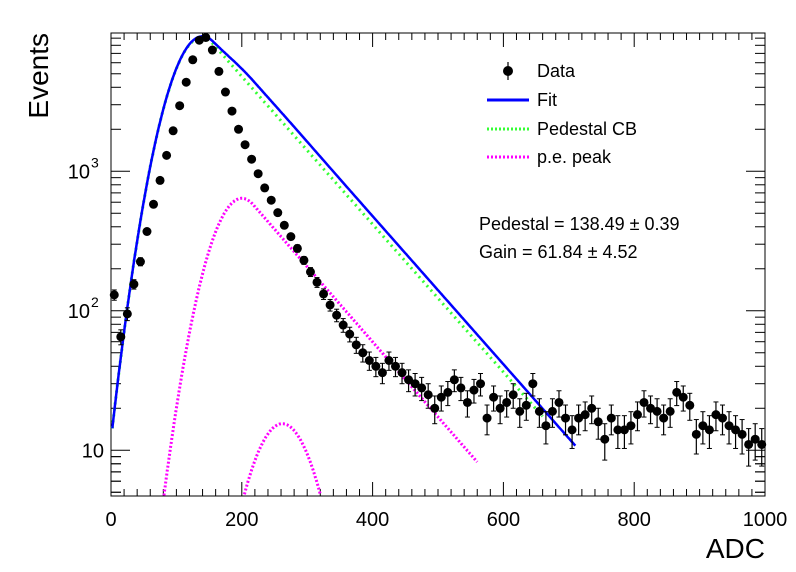  Describe the element at coordinates (735, 548) in the screenshot. I see `x-axis-title: ADC` at that location.